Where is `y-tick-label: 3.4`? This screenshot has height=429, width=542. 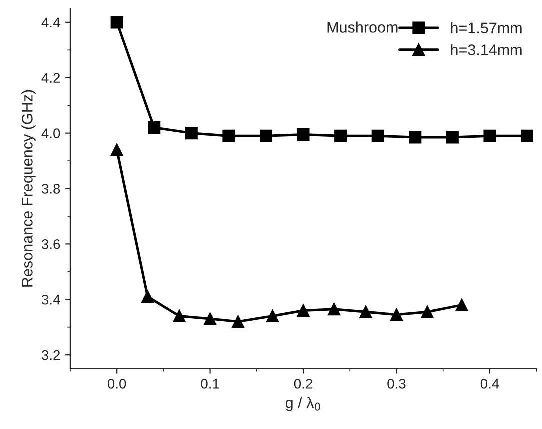 y-tick-label: 3.4 is located at coordinates (51, 299).